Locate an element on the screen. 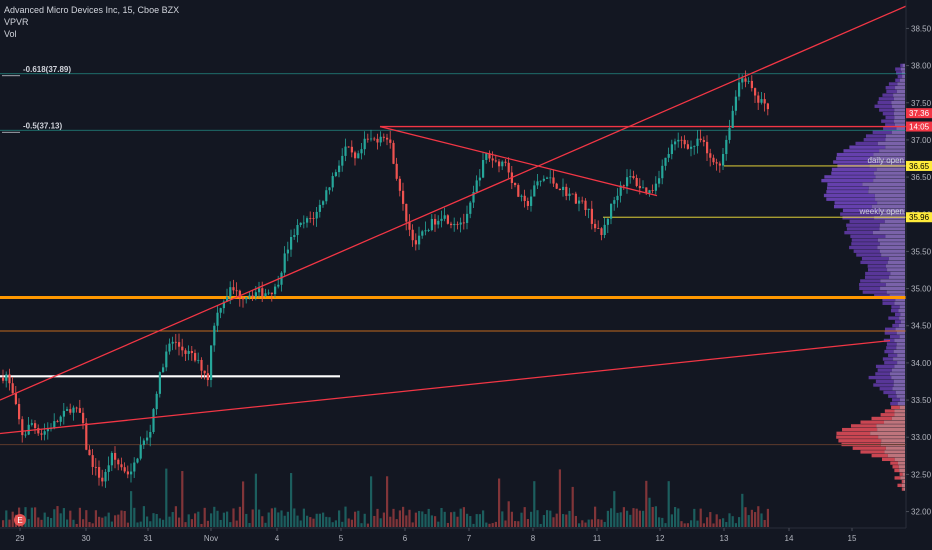 The image size is (932, 550). price-tick-label: 33.50 is located at coordinates (921, 400).